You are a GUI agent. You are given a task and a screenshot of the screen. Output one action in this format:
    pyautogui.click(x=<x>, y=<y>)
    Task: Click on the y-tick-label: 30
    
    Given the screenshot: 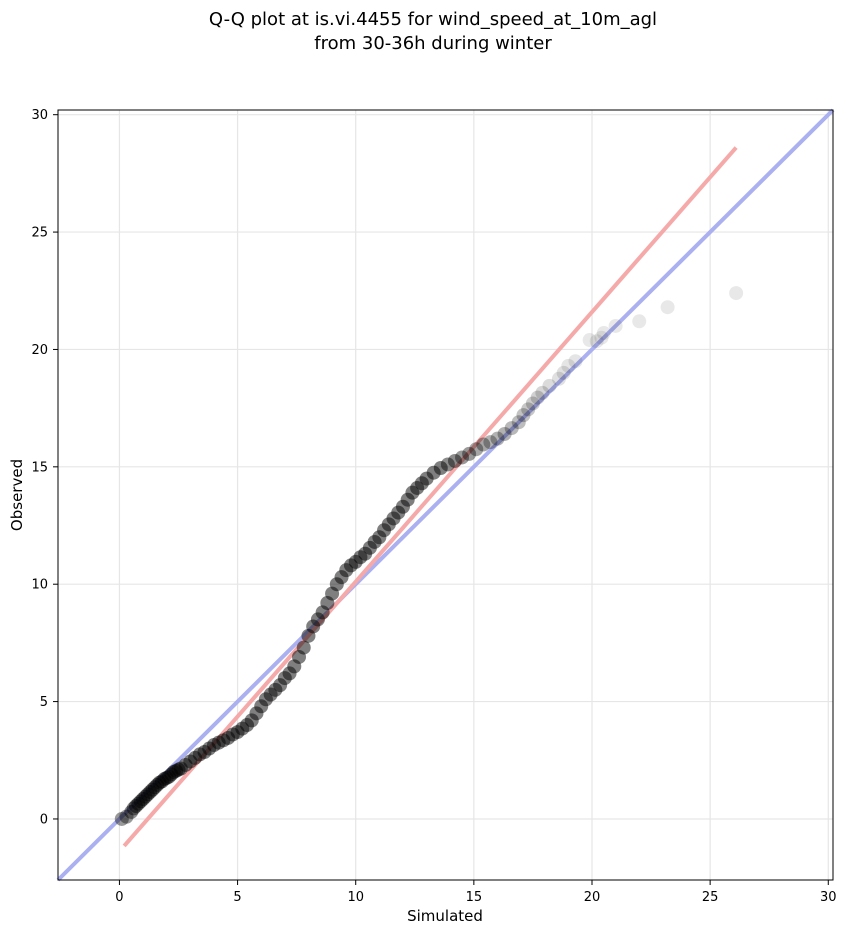 What is the action you would take?
    pyautogui.click(x=39, y=115)
    